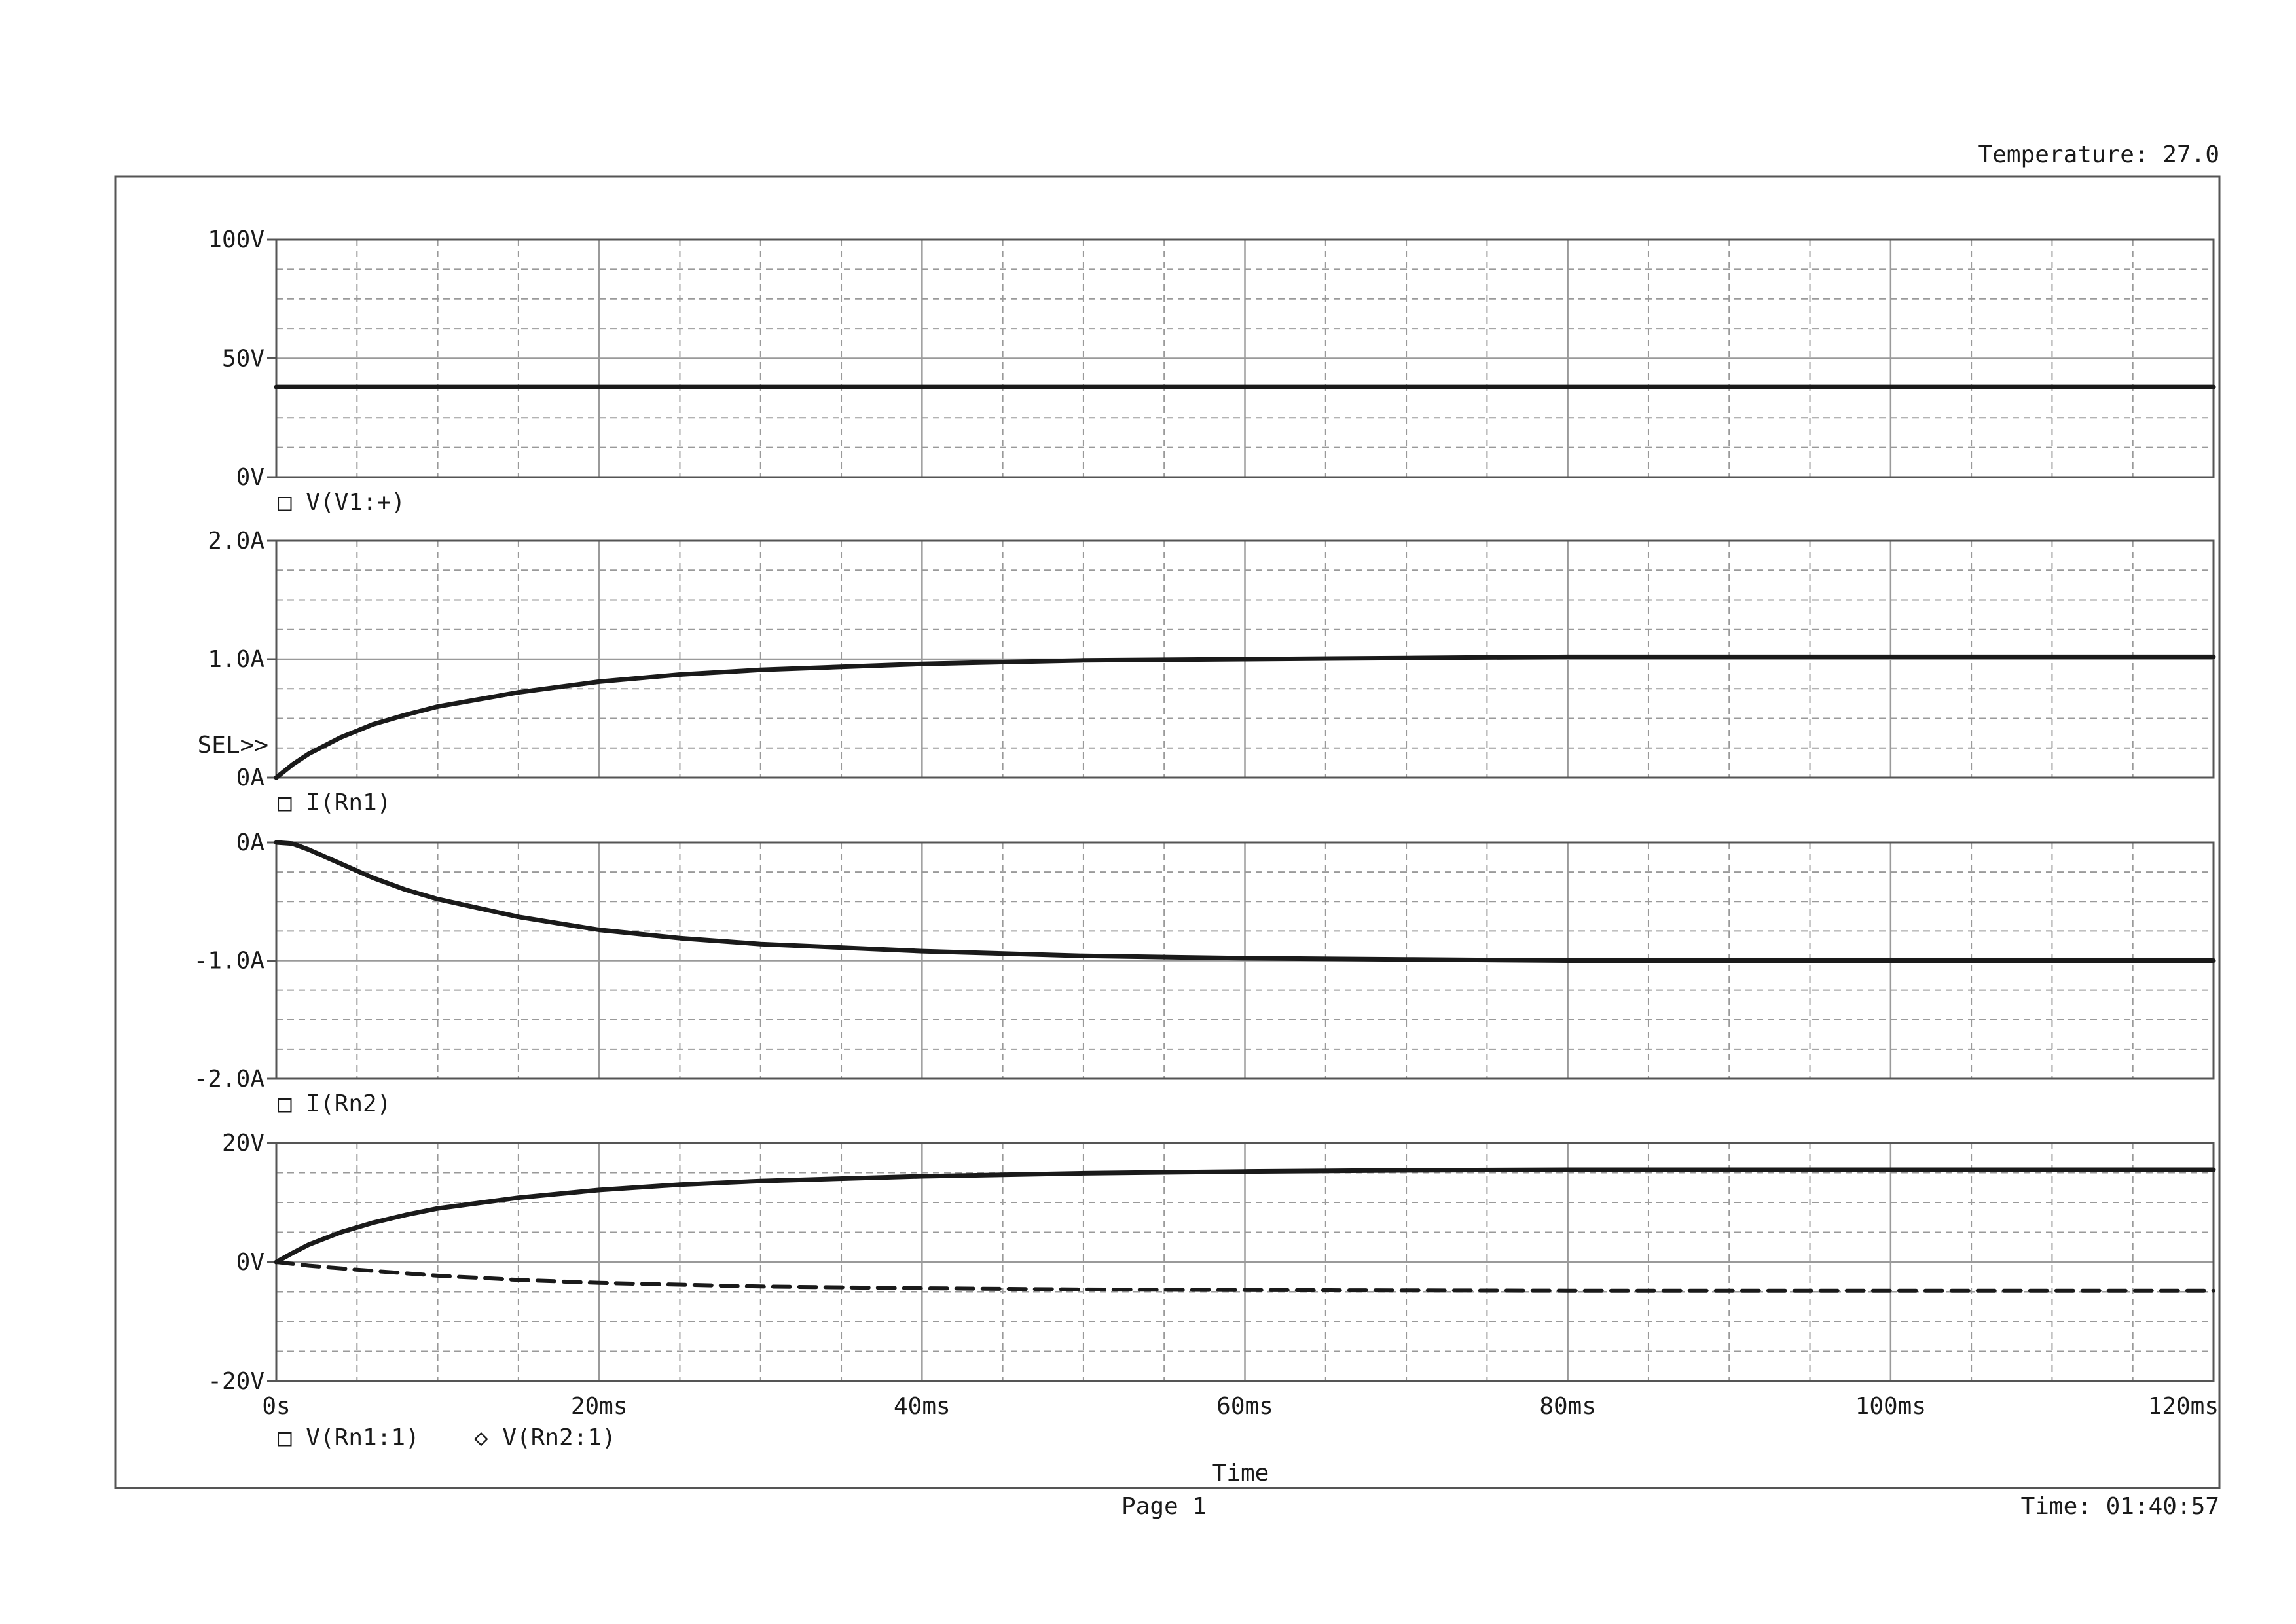 The image size is (2296, 1624). I want to click on x-tick-label: 80ms, so click(1567, 1406).